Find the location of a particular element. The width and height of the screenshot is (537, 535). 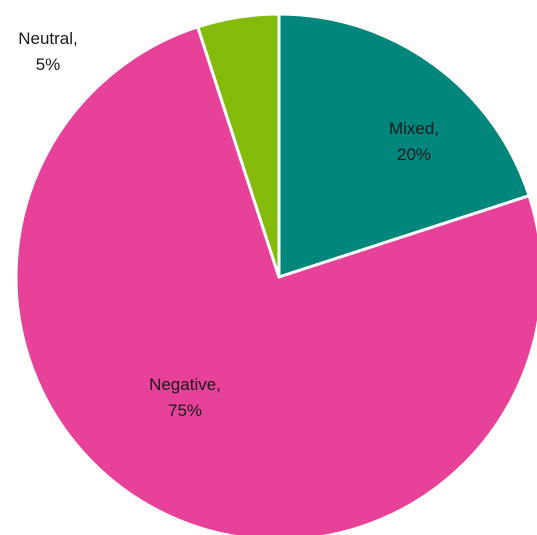

pie-slice-neutral is located at coordinates (238, 145).